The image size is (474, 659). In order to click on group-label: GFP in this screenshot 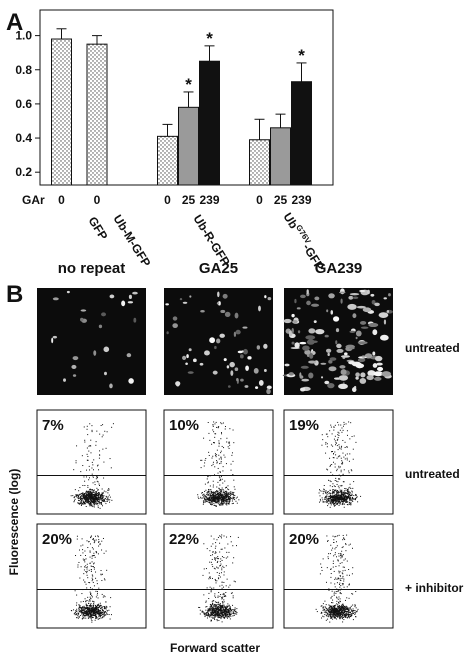, I will do `click(97, 228)`.